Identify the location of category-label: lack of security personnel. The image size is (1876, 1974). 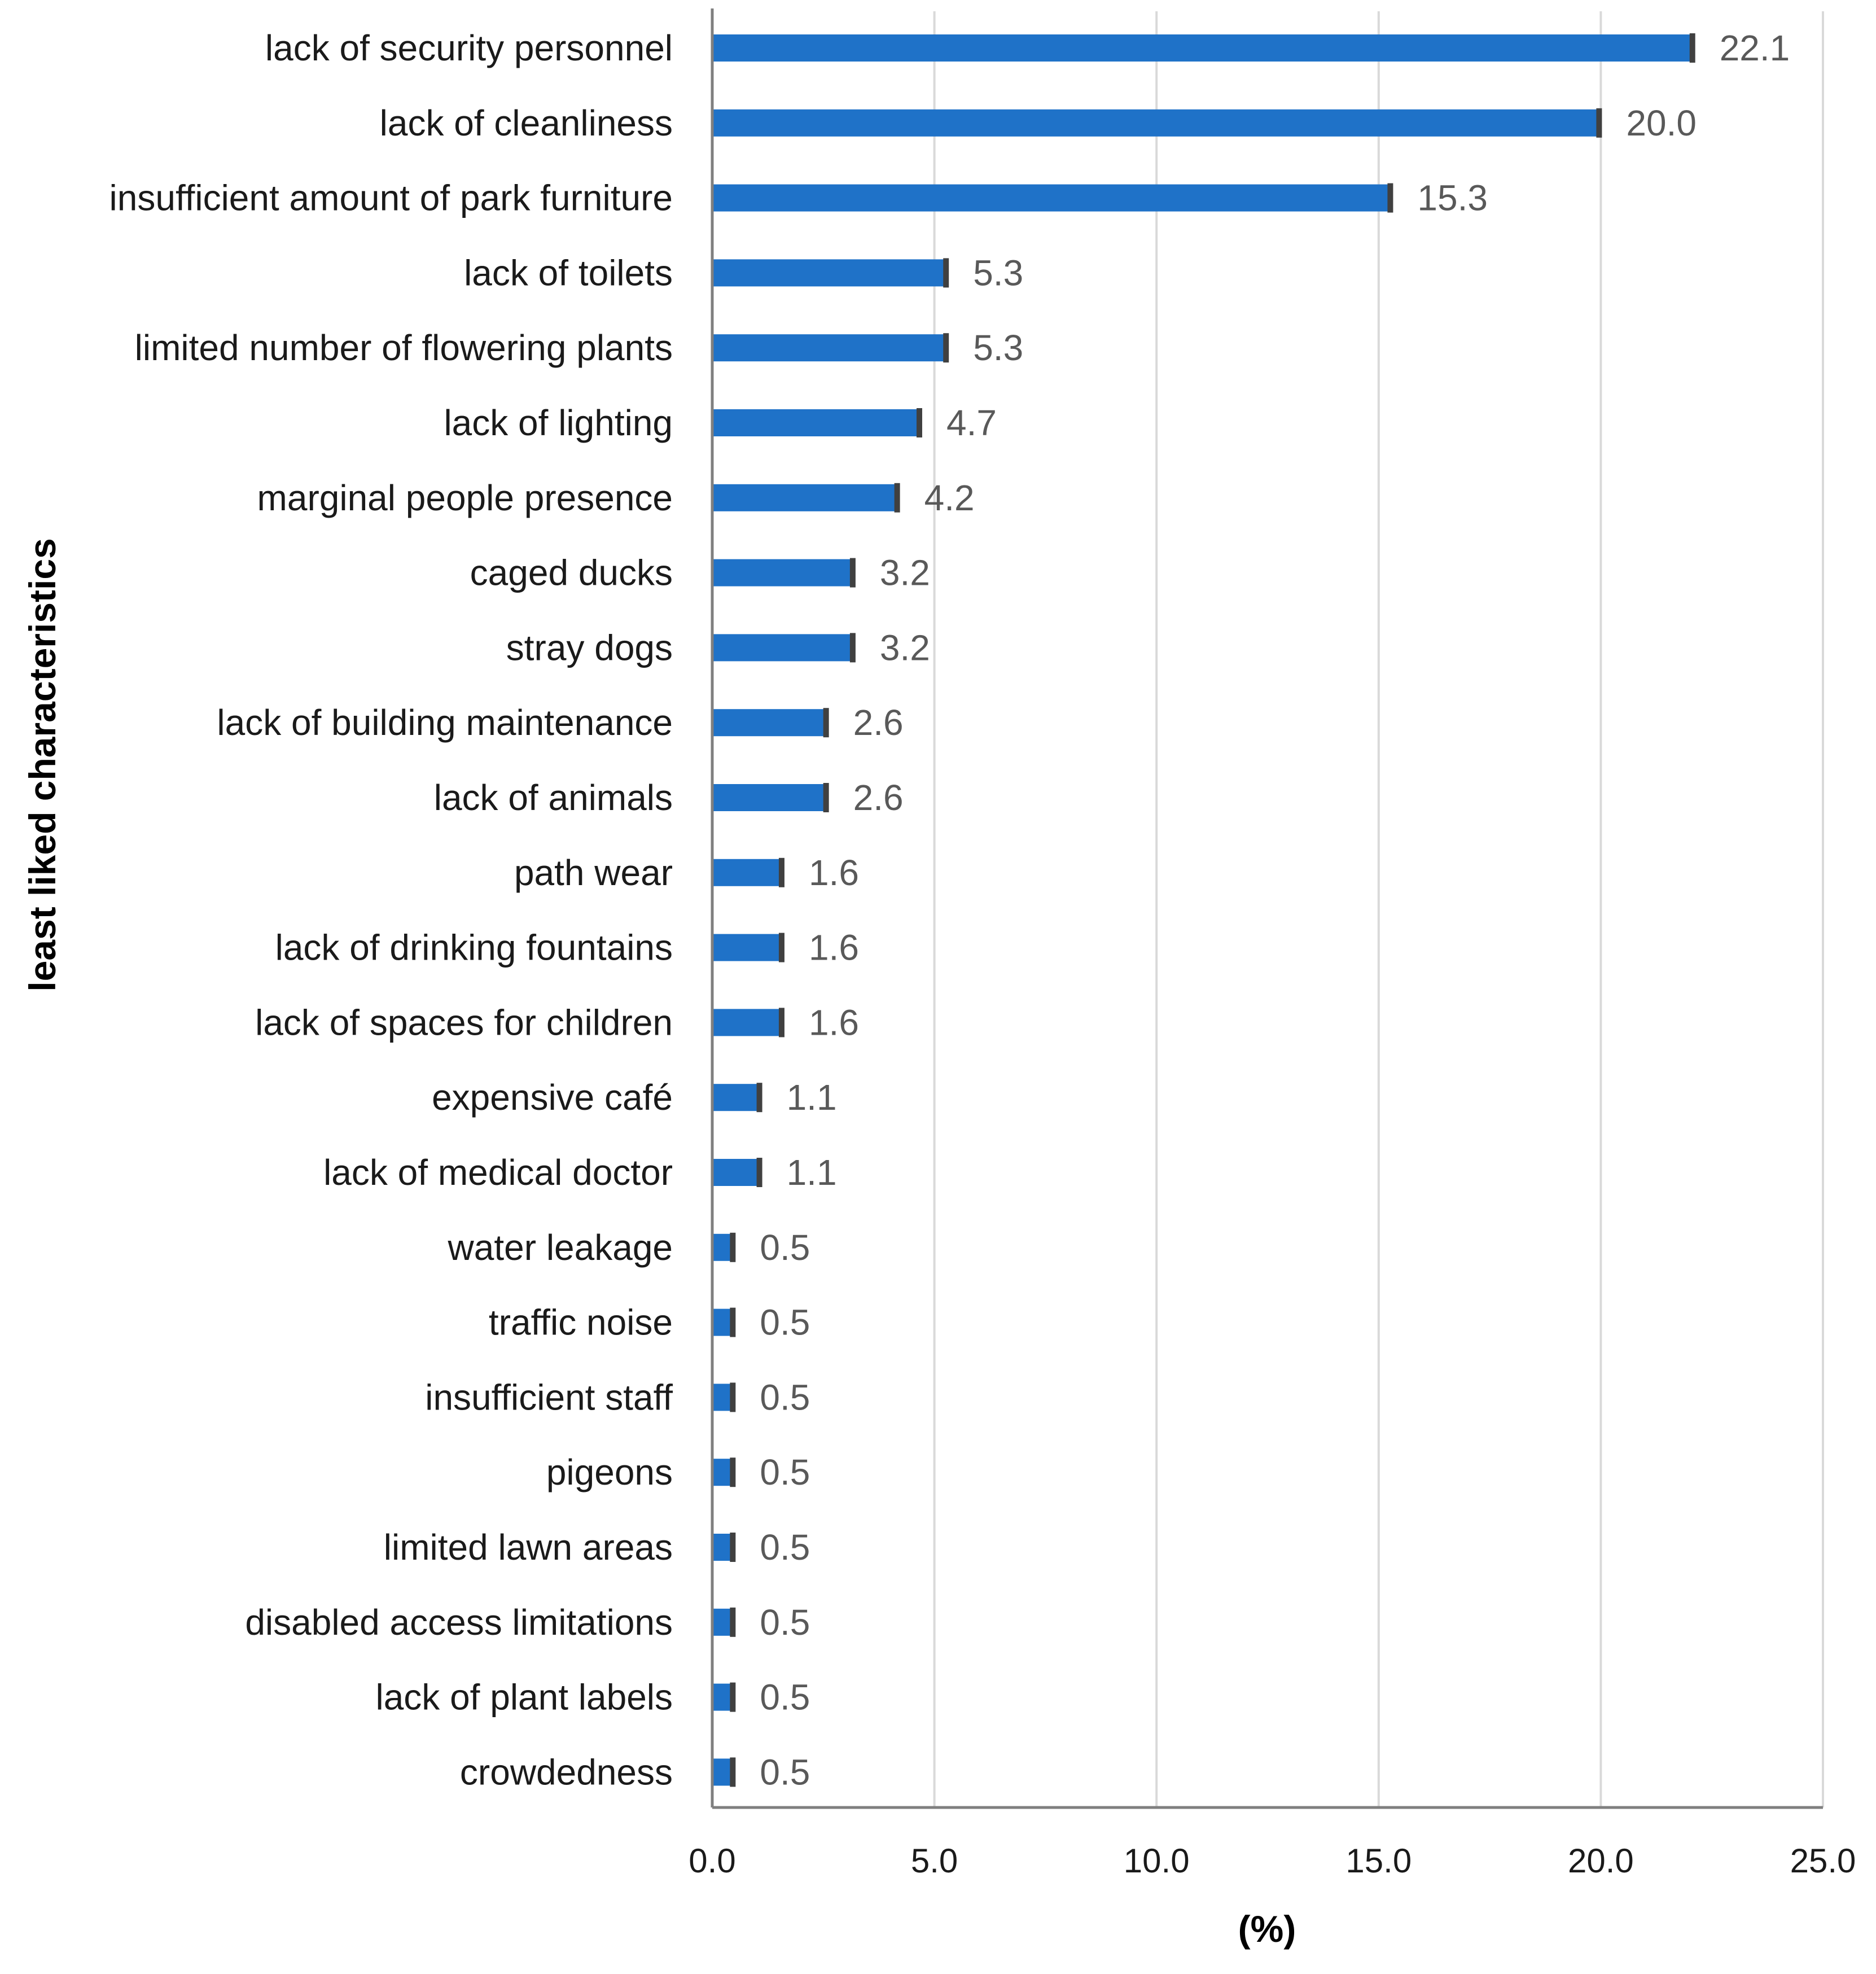
(469, 48).